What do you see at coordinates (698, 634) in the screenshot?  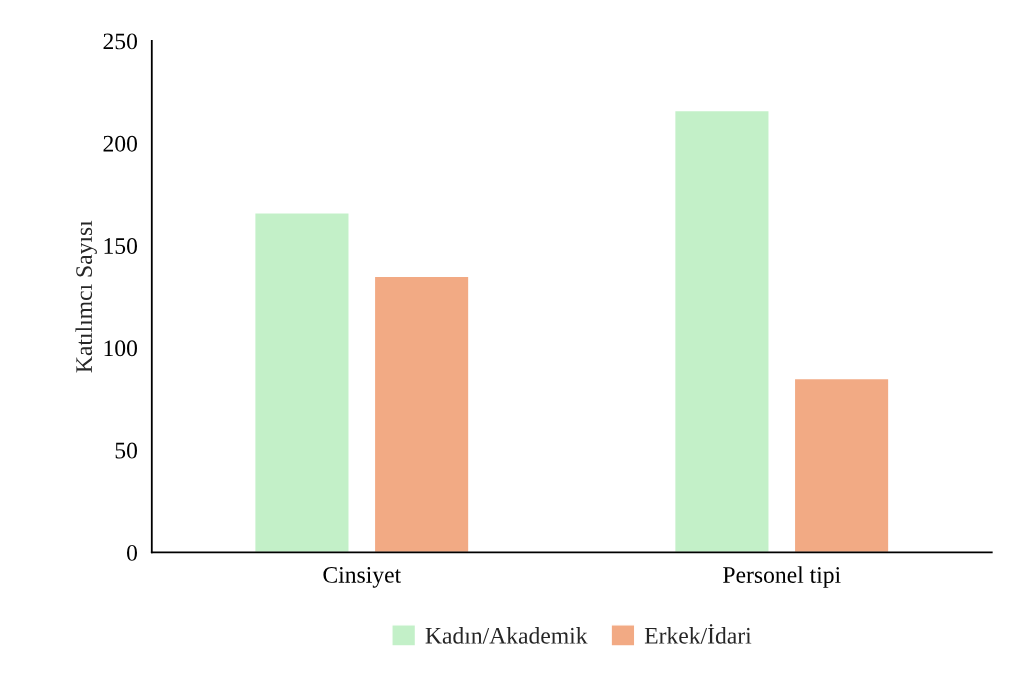 I see `legend-label: Erkek/İdari` at bounding box center [698, 634].